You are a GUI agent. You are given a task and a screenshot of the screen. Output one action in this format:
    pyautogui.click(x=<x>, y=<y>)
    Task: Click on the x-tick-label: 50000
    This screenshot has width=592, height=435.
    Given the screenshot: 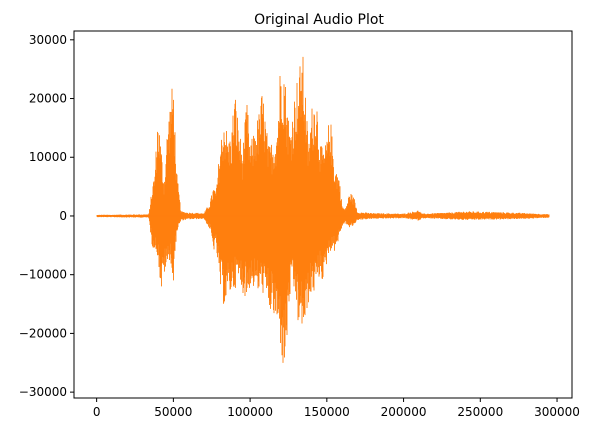 What is the action you would take?
    pyautogui.click(x=173, y=412)
    